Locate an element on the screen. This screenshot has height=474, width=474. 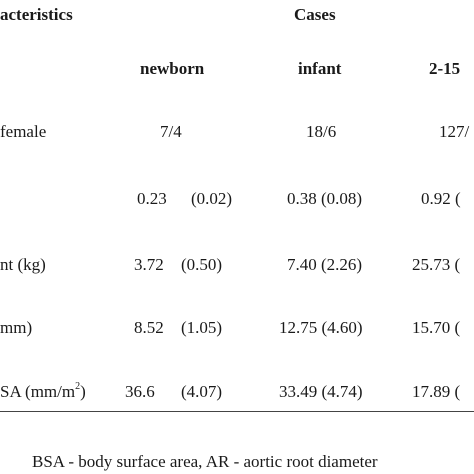
row1-infant: 18/6 is located at coordinates (321, 131).